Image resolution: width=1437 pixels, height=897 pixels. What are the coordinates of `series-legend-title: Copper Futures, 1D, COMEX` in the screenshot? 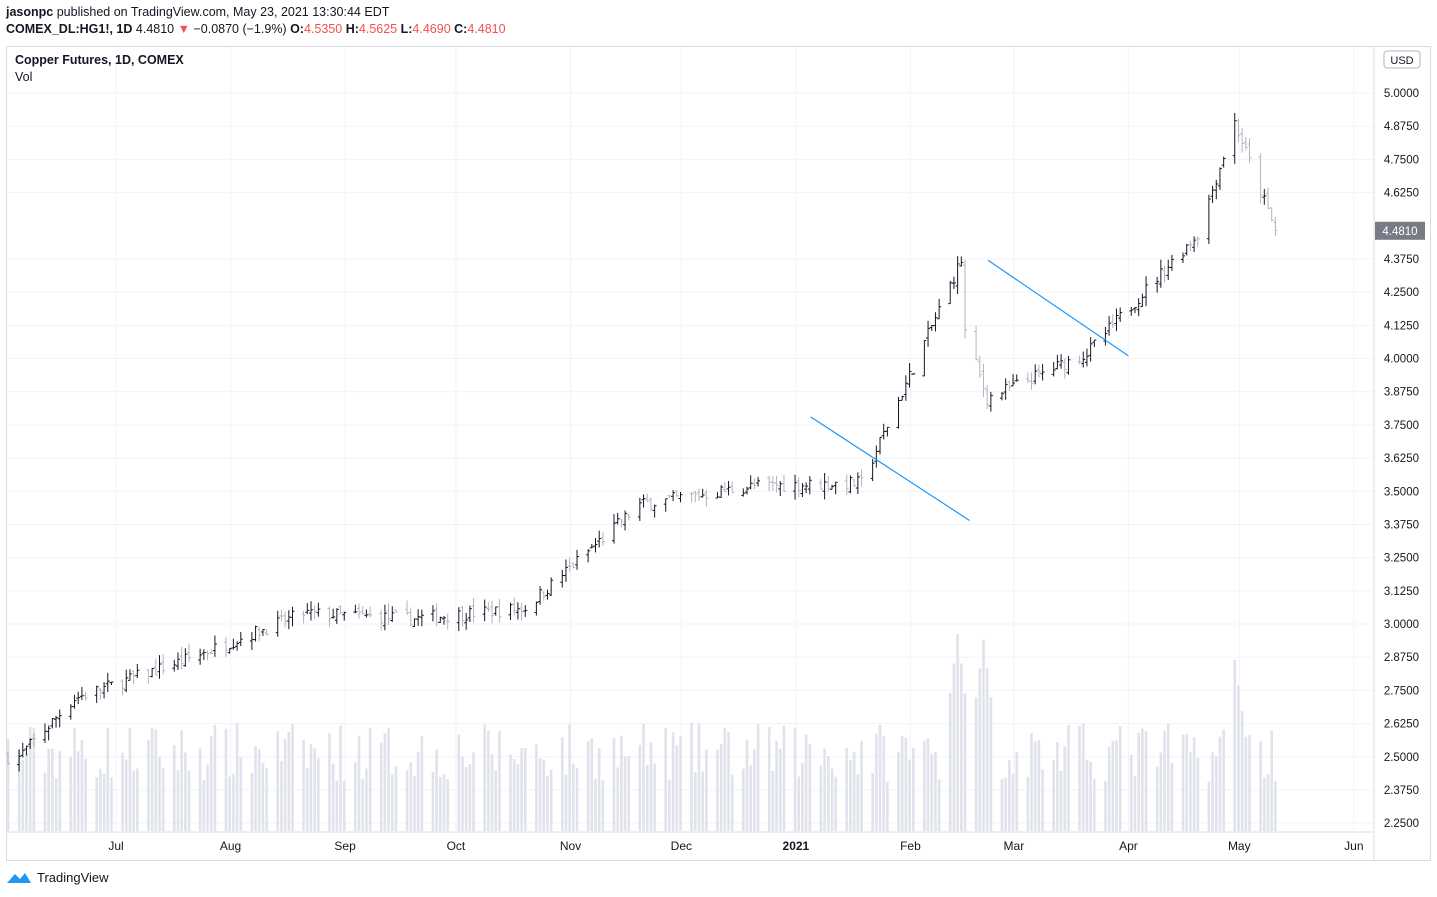 It's located at (99, 60).